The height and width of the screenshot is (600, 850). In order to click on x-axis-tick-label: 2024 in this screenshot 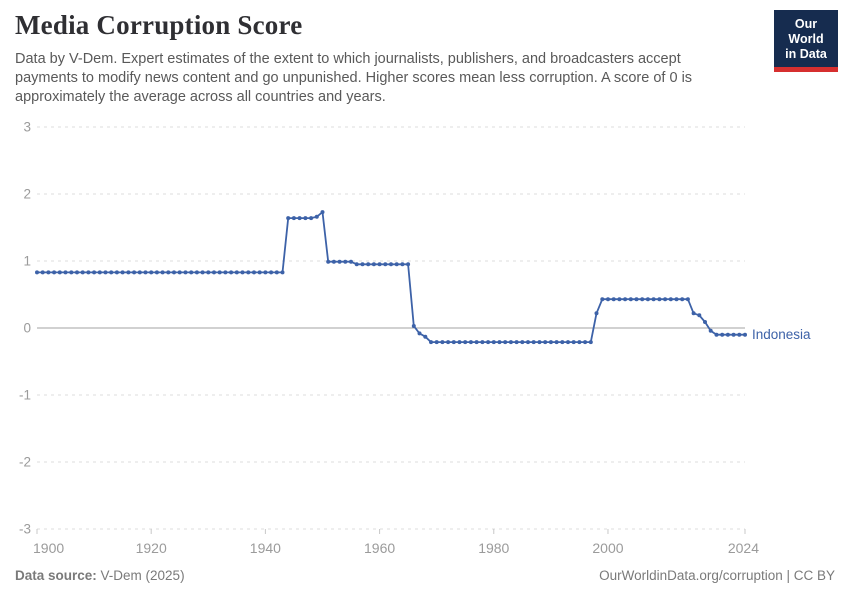, I will do `click(743, 548)`.